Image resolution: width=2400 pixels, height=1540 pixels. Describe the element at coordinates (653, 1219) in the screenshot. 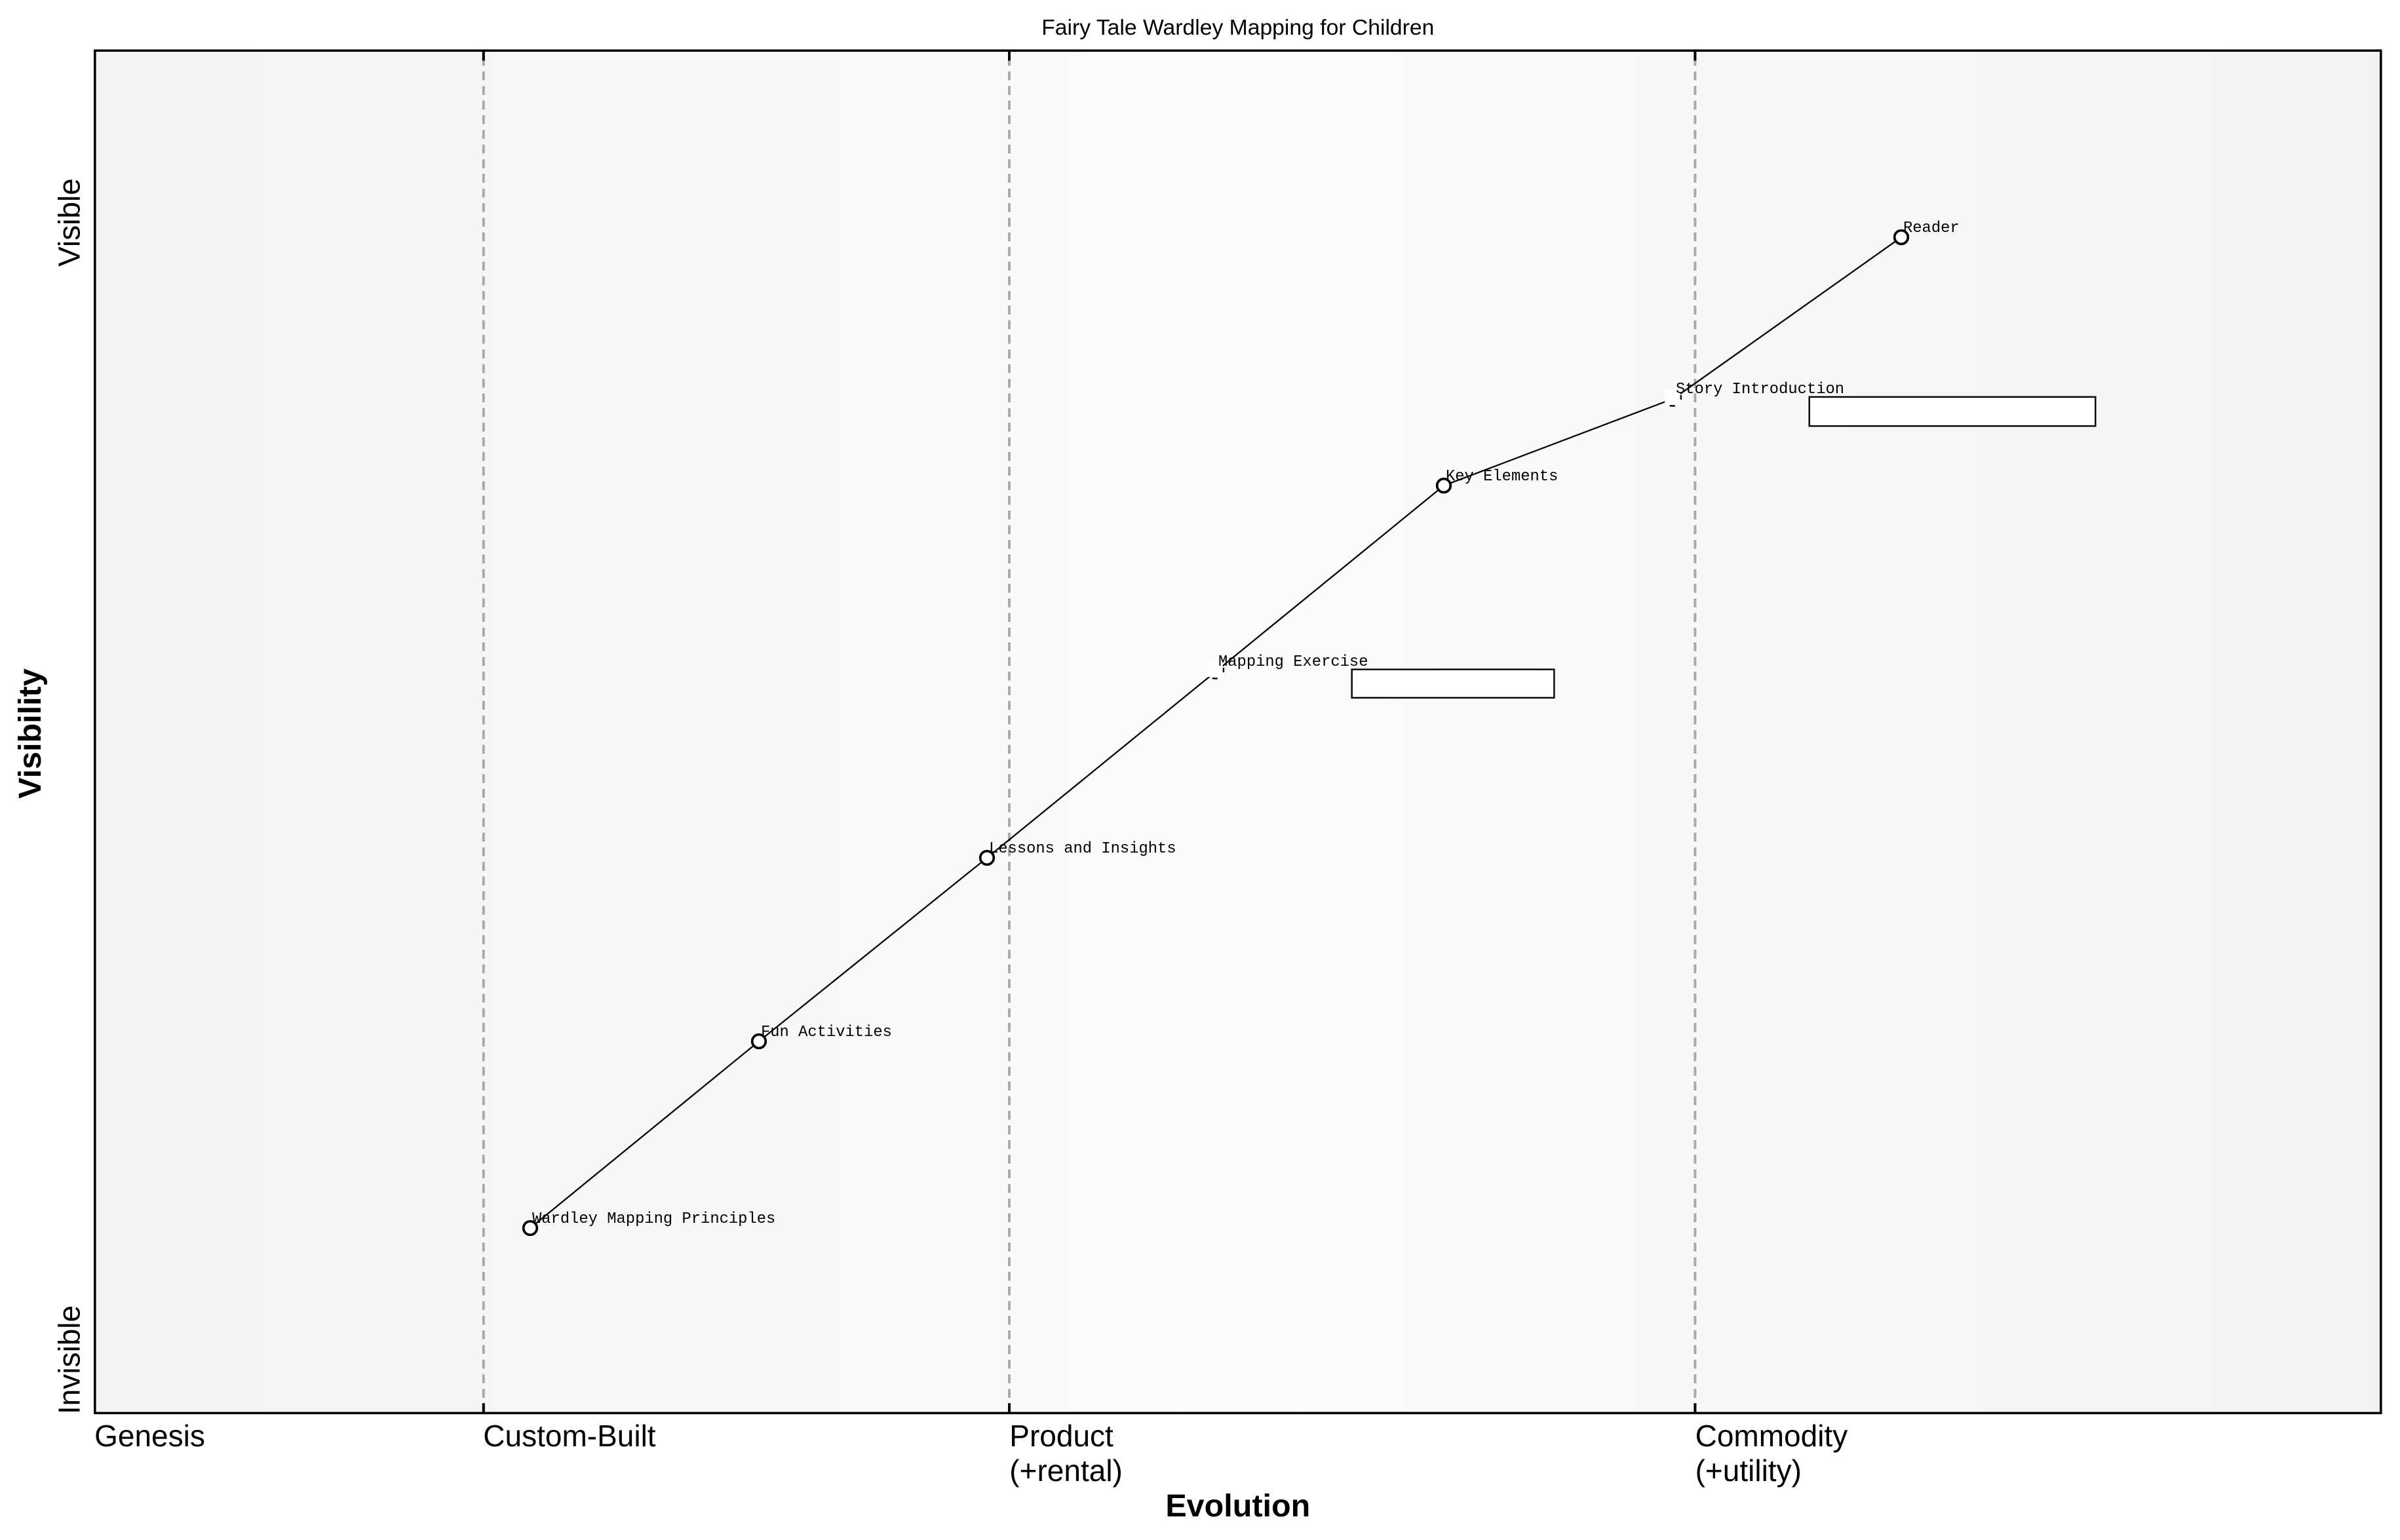

I see `svg-text: Wardley Mapping Principles` at that location.